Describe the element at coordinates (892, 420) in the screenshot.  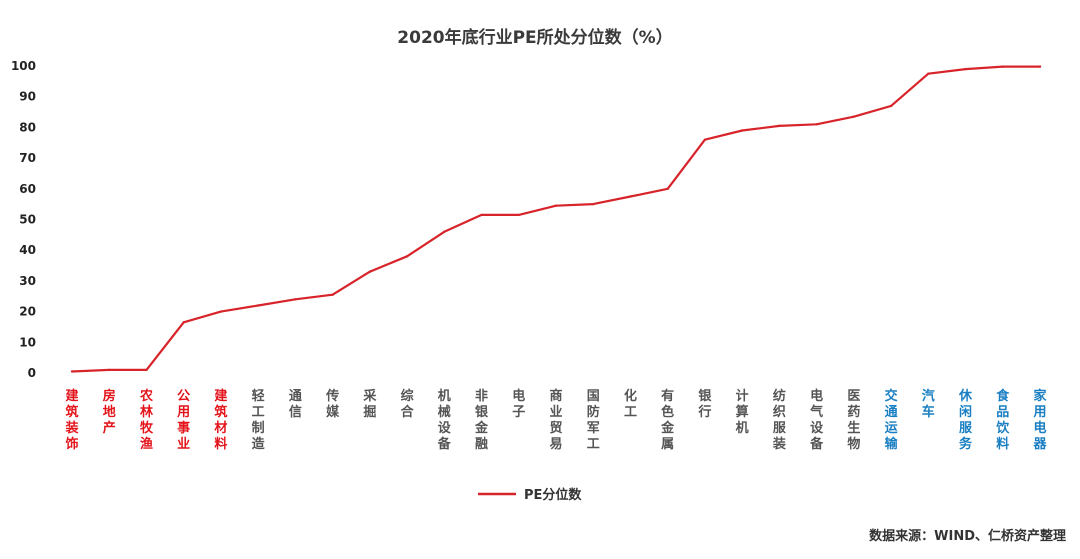
I see `x-tick-label: 交通运输` at that location.